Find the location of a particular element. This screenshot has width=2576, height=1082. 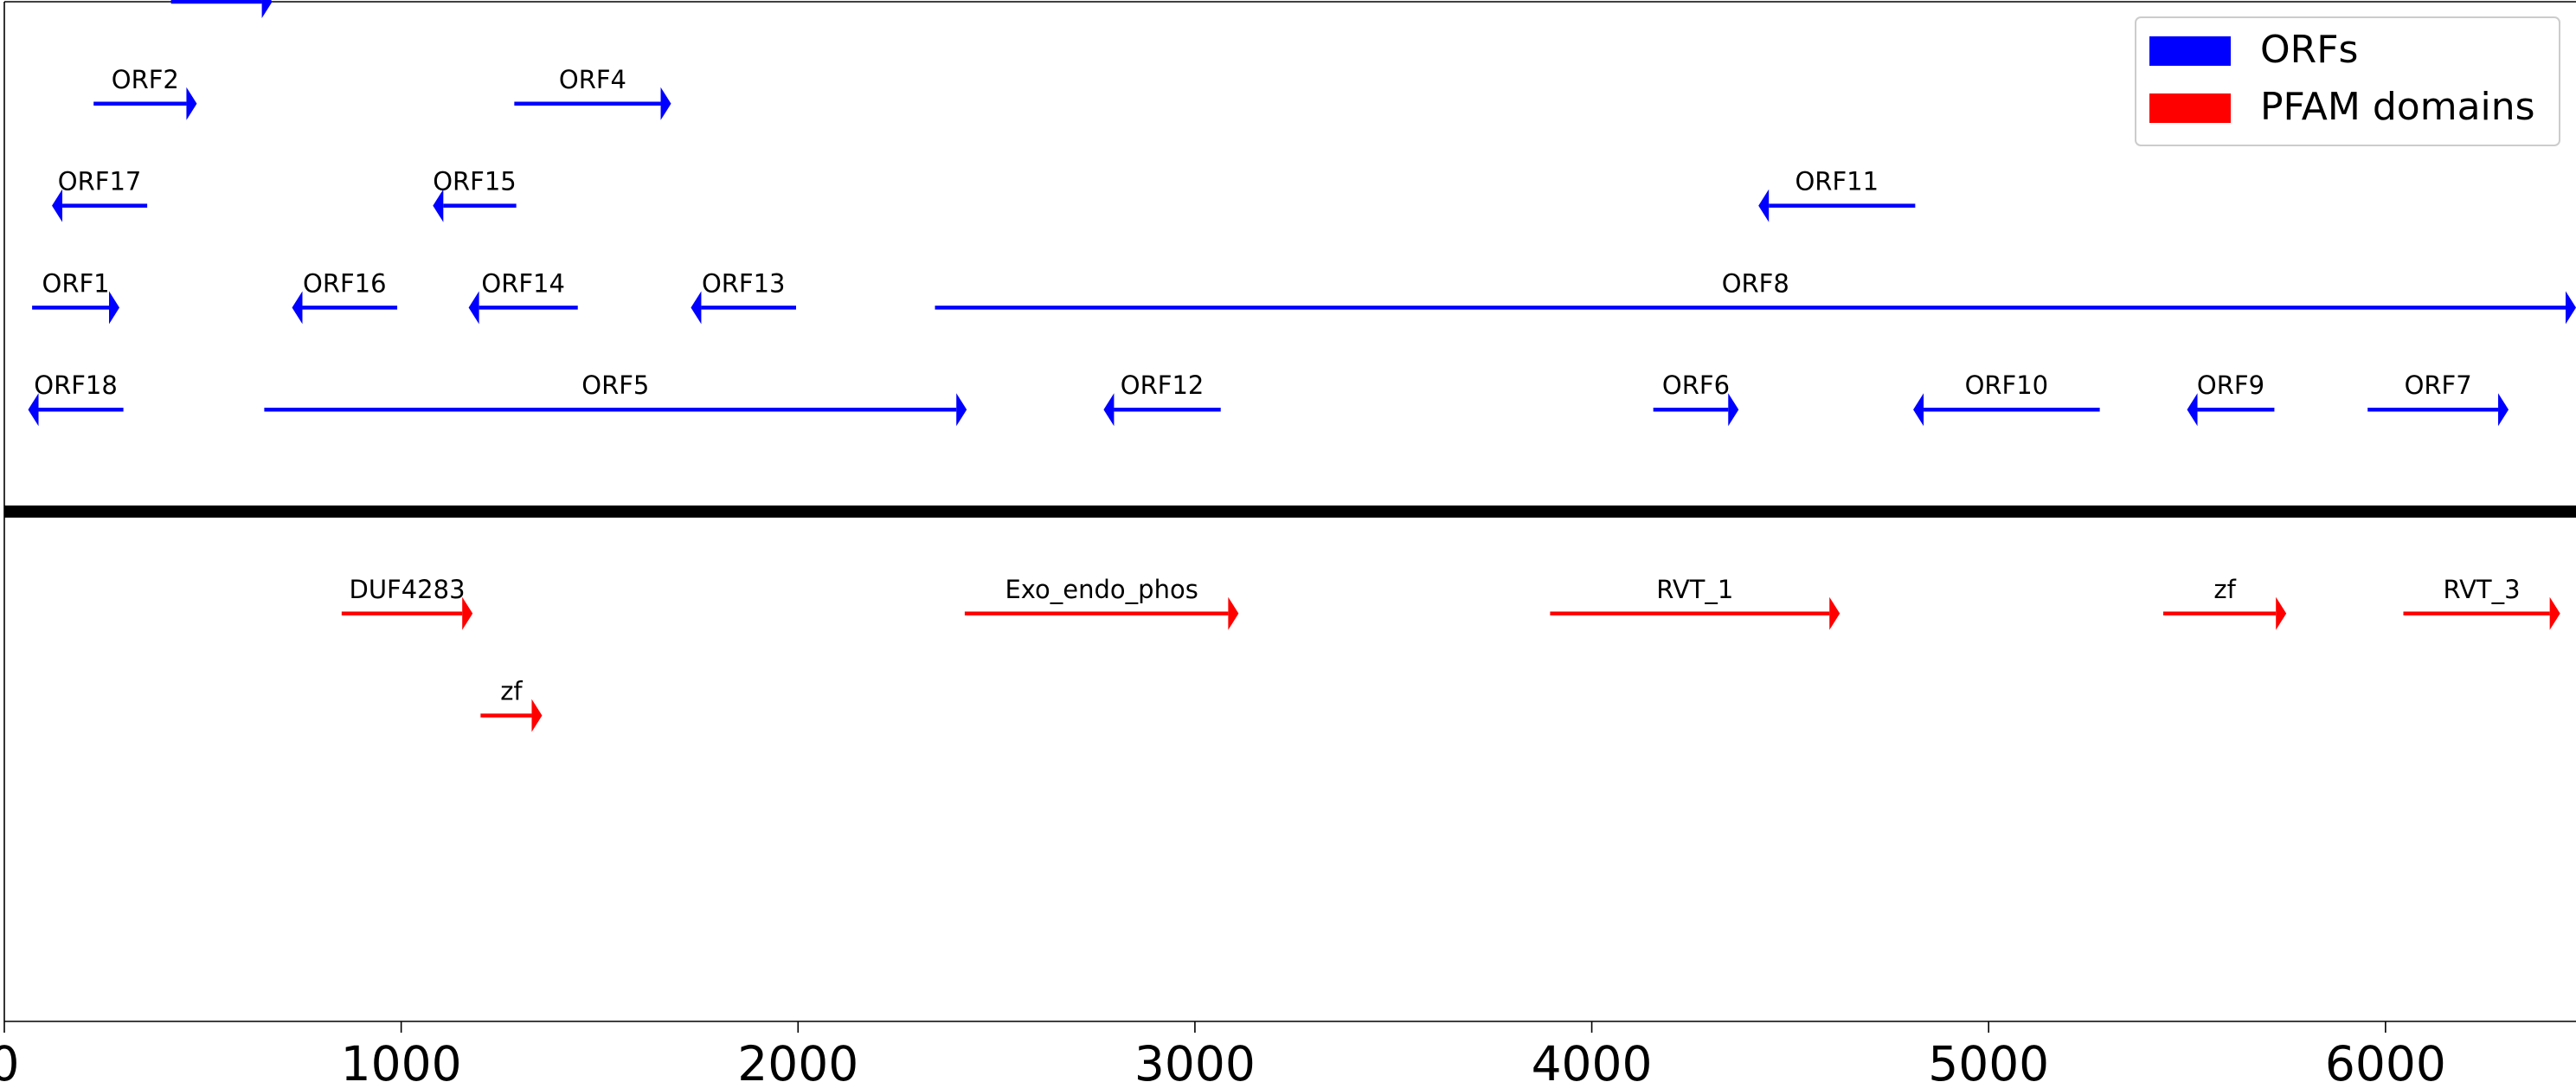

orf-orf6: ORF6 is located at coordinates (1696, 398).